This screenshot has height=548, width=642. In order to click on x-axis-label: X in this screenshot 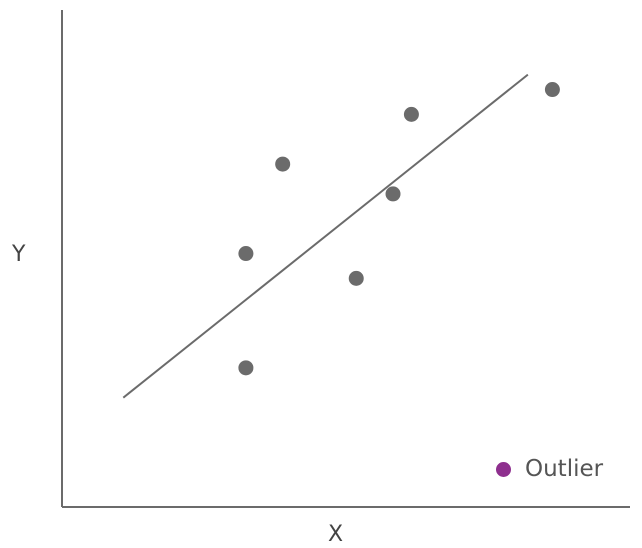, I will do `click(336, 534)`.